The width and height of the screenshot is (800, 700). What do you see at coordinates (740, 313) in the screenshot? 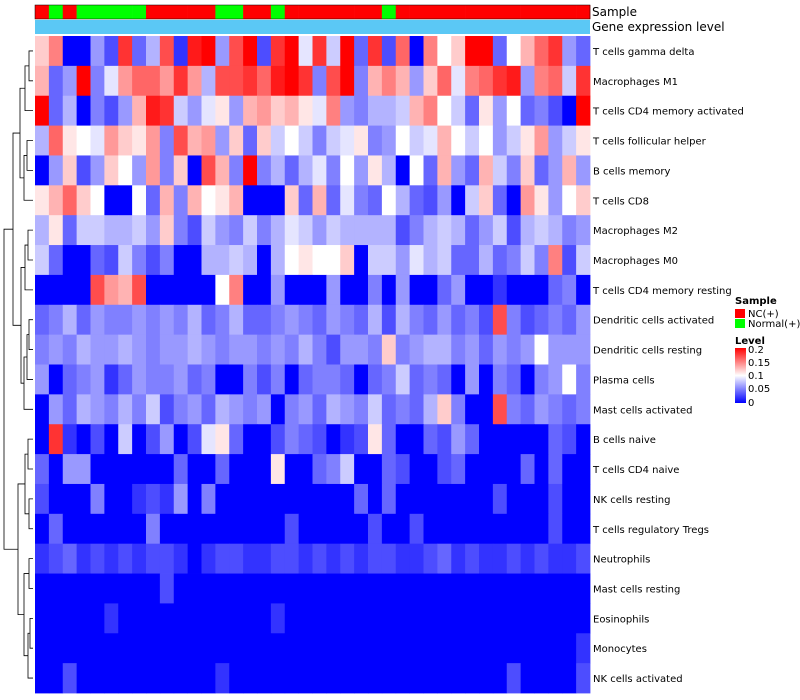
I see `legend-swatch-nc` at bounding box center [740, 313].